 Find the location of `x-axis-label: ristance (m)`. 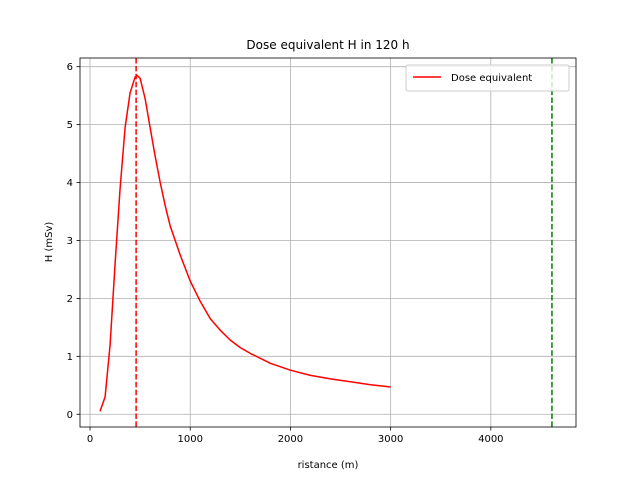

x-axis-label: ristance (m) is located at coordinates (328, 465).